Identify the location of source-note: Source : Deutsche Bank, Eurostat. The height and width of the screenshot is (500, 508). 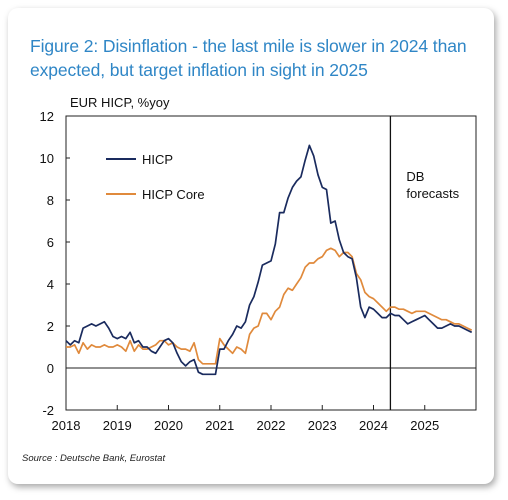
(94, 458).